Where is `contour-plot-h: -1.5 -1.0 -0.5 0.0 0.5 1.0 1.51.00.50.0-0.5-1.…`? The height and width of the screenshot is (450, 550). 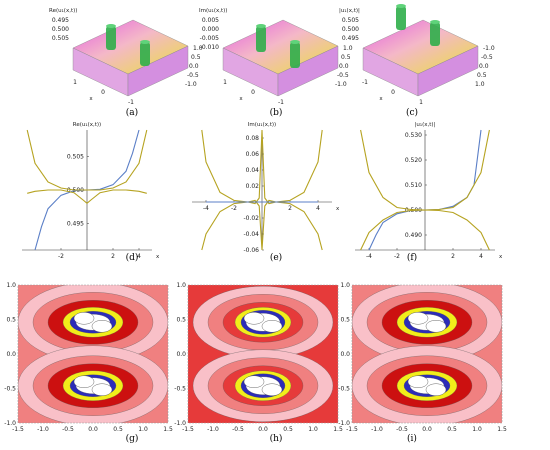
contour-plot-h: -1.5 -1.0 -0.5 0.0 0.5 1.0 1.51.00.50.0-0.5-1.… is located at coordinates (258, 357).